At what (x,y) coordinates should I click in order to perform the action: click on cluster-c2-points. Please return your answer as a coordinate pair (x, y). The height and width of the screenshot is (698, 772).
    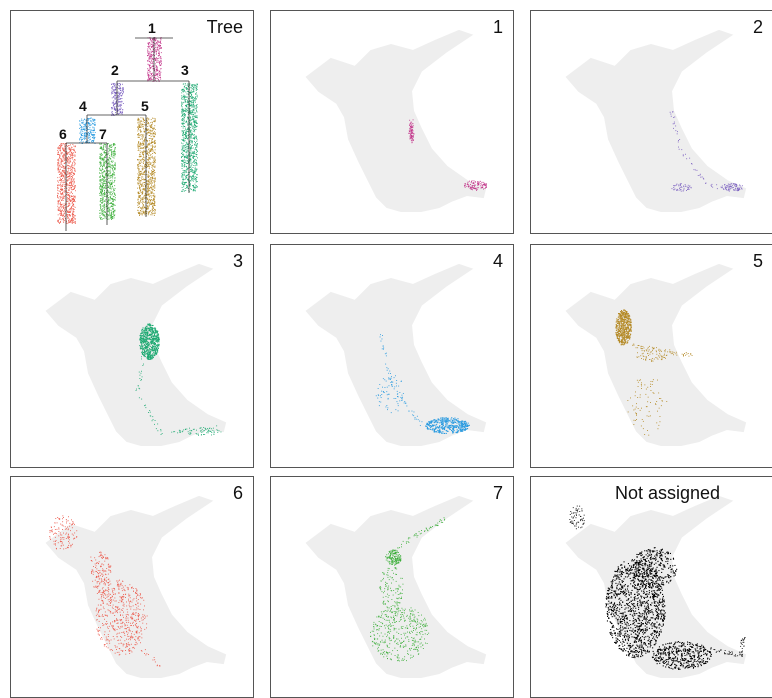
    Looking at the image, I should click on (707, 187).